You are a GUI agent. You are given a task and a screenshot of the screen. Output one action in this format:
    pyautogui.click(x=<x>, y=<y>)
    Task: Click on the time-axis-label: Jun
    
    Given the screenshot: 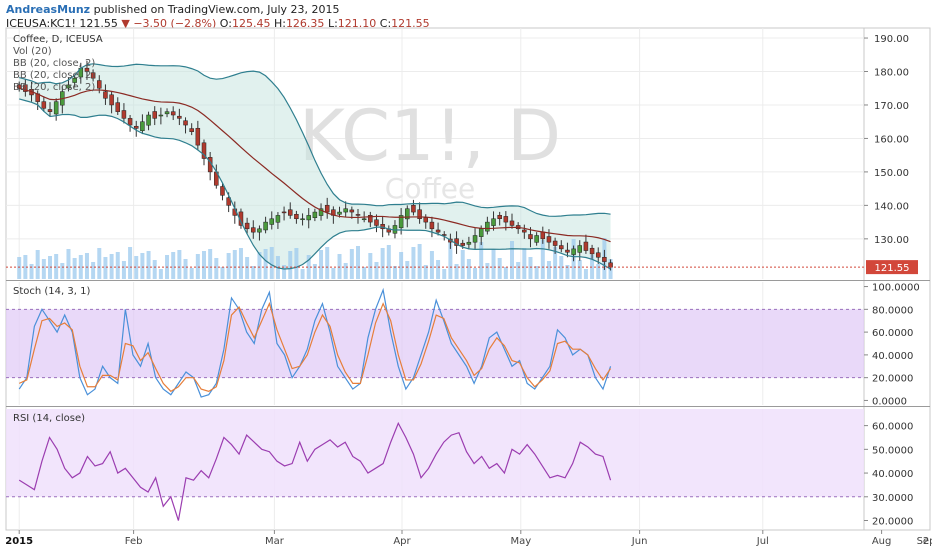 What is the action you would take?
    pyautogui.click(x=639, y=541)
    